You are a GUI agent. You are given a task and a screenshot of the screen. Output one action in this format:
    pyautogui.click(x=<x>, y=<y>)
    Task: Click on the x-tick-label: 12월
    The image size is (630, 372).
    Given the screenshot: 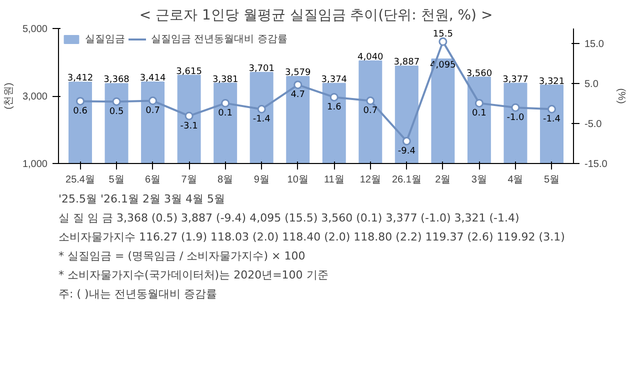 What is the action you would take?
    pyautogui.click(x=370, y=180)
    